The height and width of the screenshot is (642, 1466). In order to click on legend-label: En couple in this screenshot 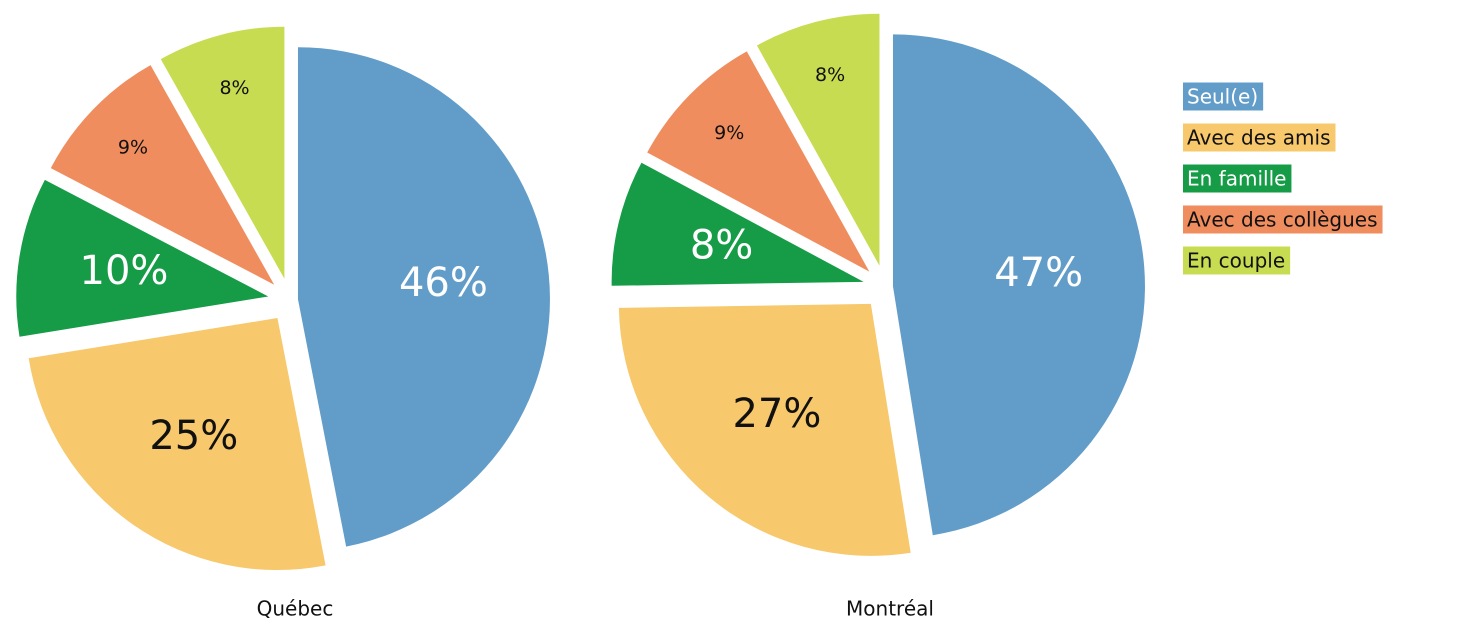, I will do `click(1236, 261)`.